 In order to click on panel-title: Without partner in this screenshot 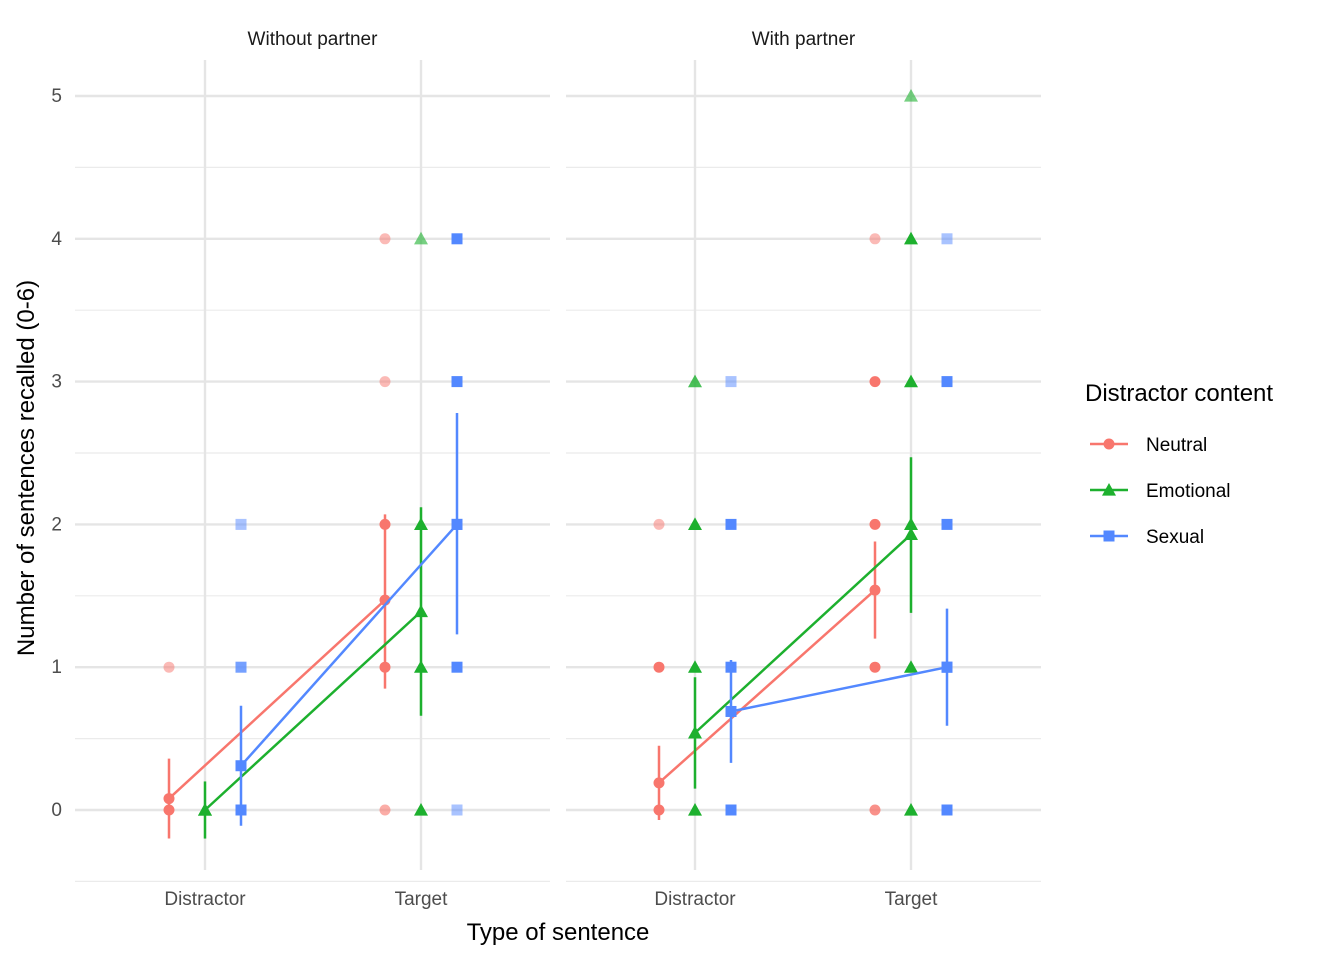, I will do `click(313, 39)`.